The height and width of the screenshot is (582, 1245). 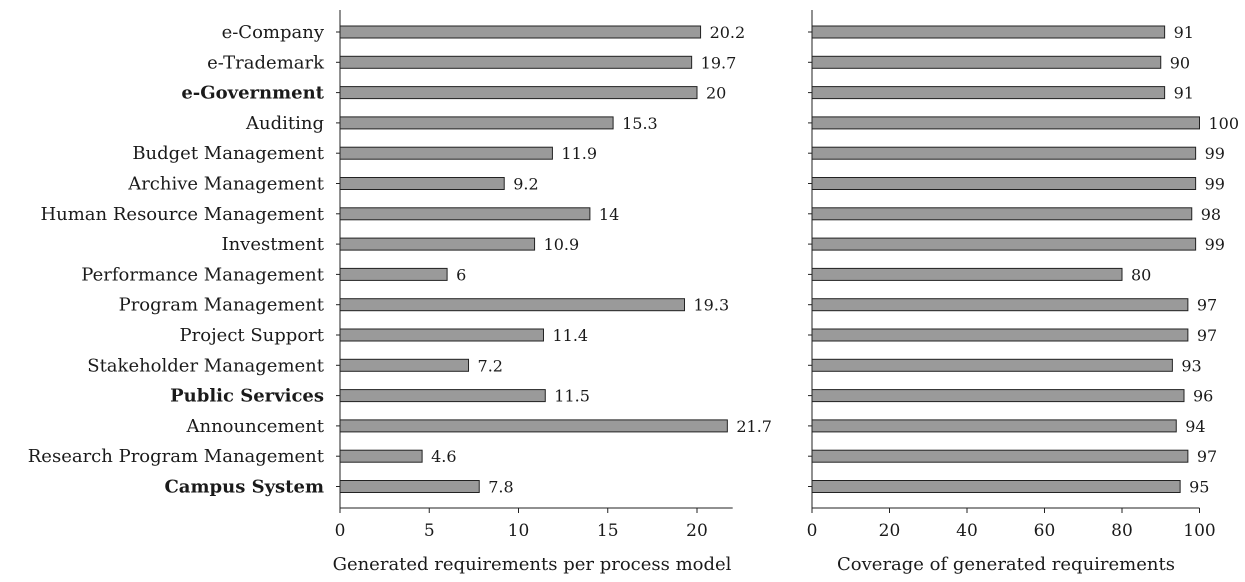 I want to click on category-label-research-program-management: Research Program Management, so click(x=176, y=456).